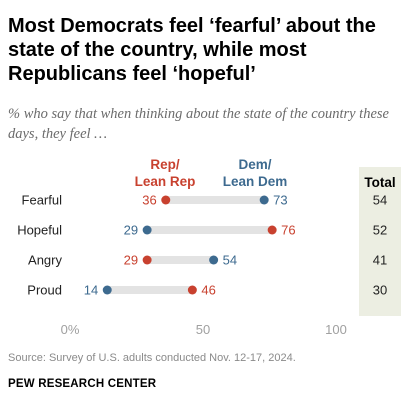 The height and width of the screenshot is (417, 408). What do you see at coordinates (39, 230) in the screenshot?
I see `category-label: Hopeful` at bounding box center [39, 230].